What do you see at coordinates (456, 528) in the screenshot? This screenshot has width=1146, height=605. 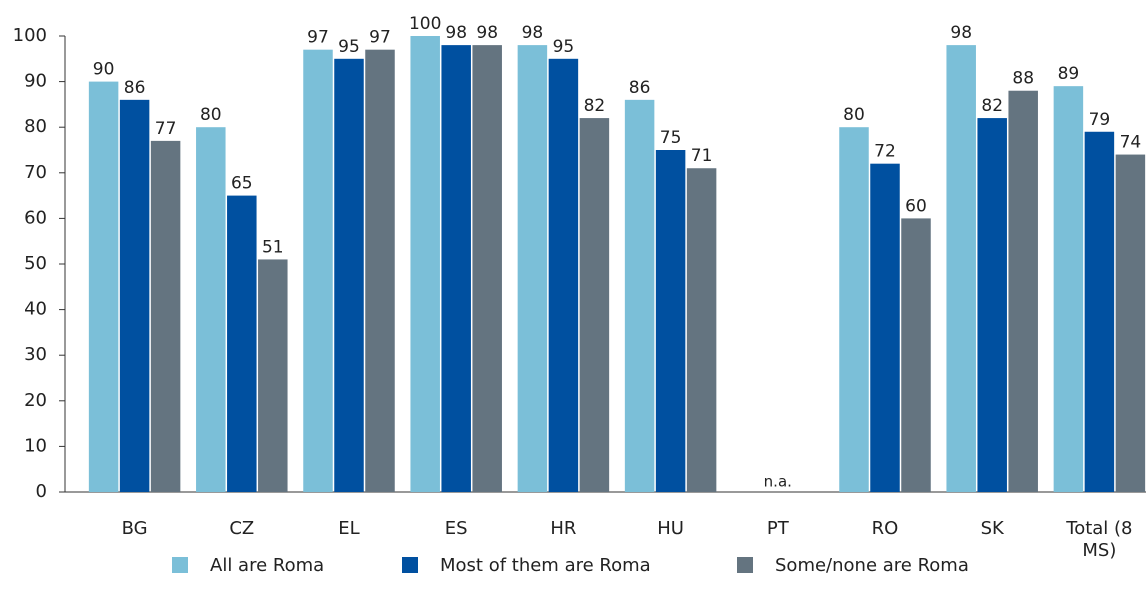 I see `x-tick-label: ES` at bounding box center [456, 528].